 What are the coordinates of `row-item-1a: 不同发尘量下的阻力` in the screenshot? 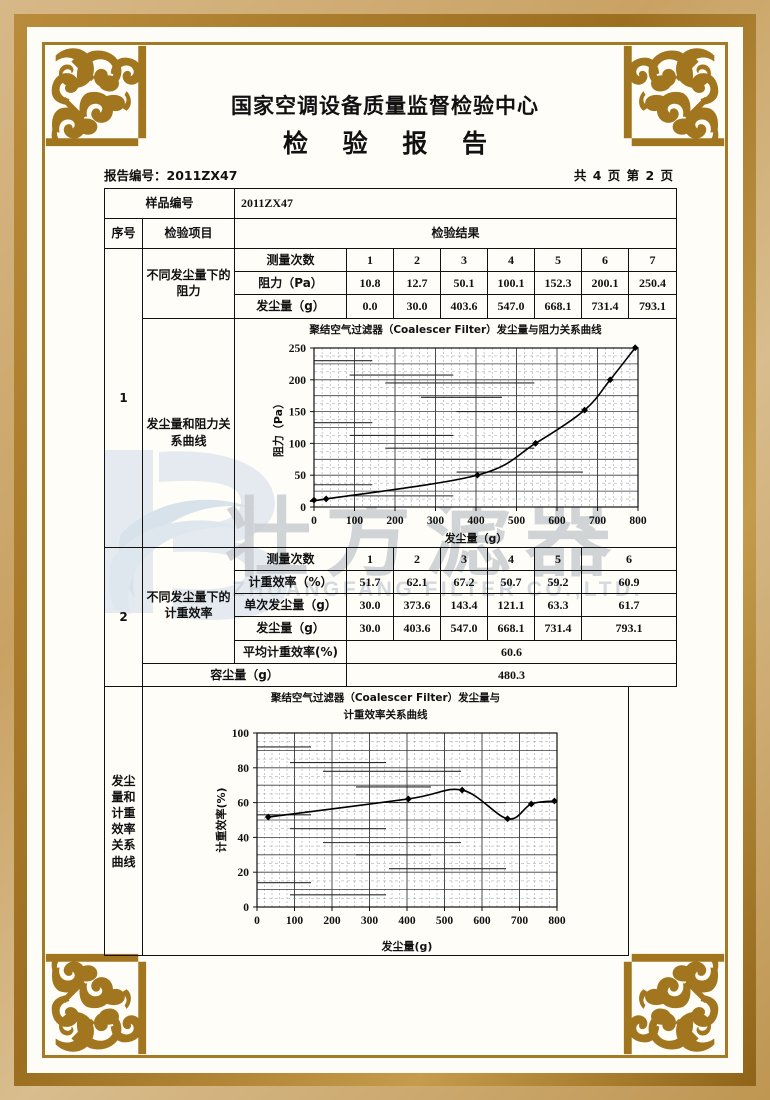 It's located at (188, 283).